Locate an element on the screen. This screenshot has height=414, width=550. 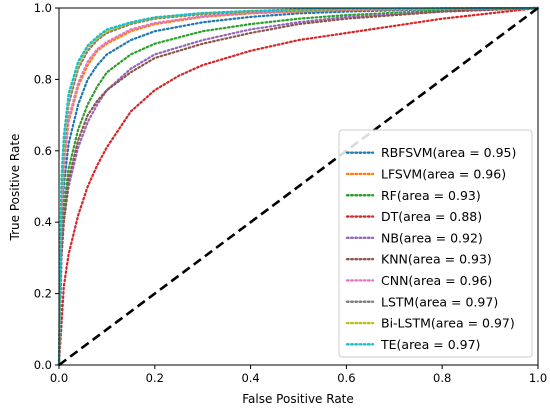
y-tick-label: 0.8 is located at coordinates (43, 79).